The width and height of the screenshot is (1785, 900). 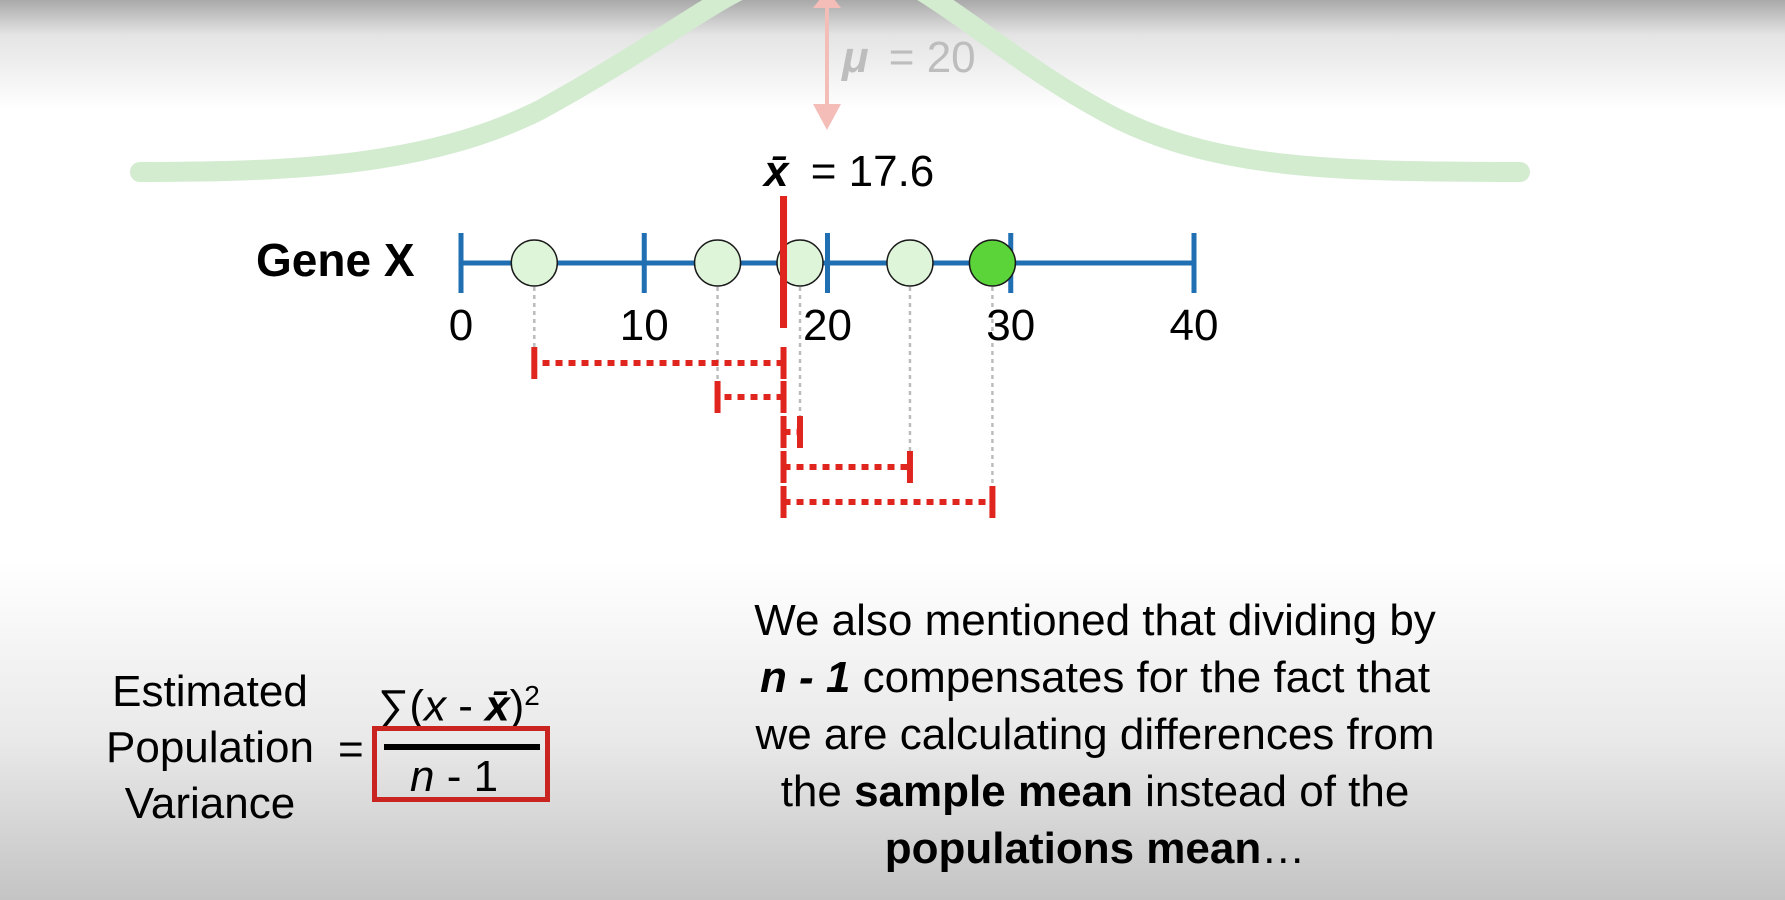 I want to click on formula-label-line3: Variance, so click(x=210, y=803).